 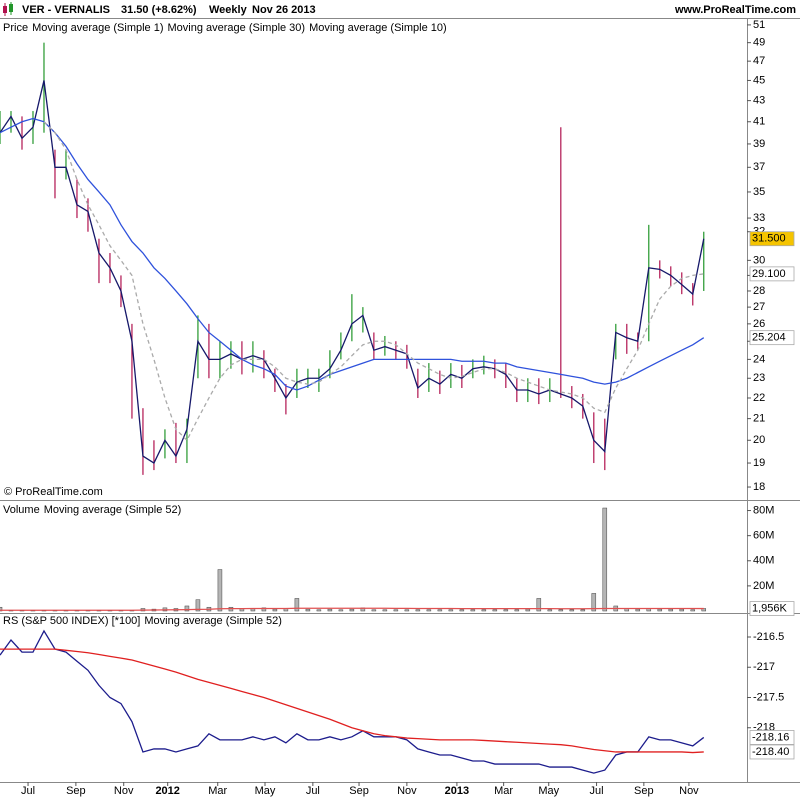 What do you see at coordinates (759, 218) in the screenshot?
I see `y-tick-label: 33` at bounding box center [759, 218].